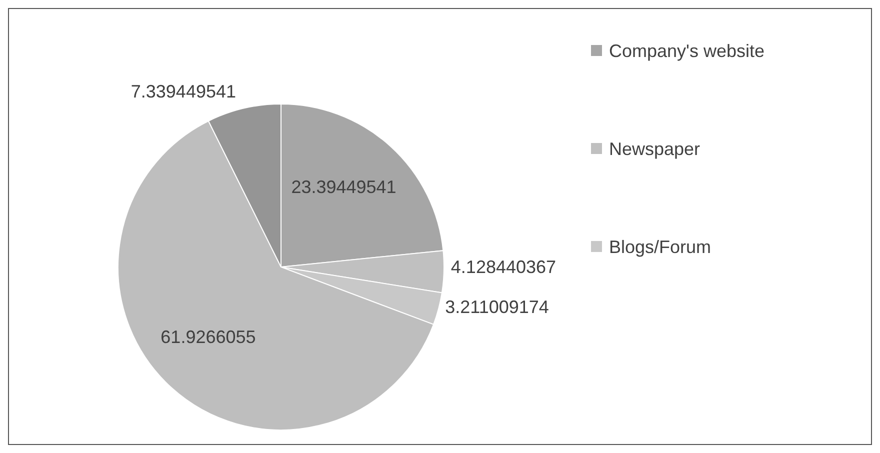  Describe the element at coordinates (503, 267) in the screenshot. I see `data-label: 4.128440367` at that location.